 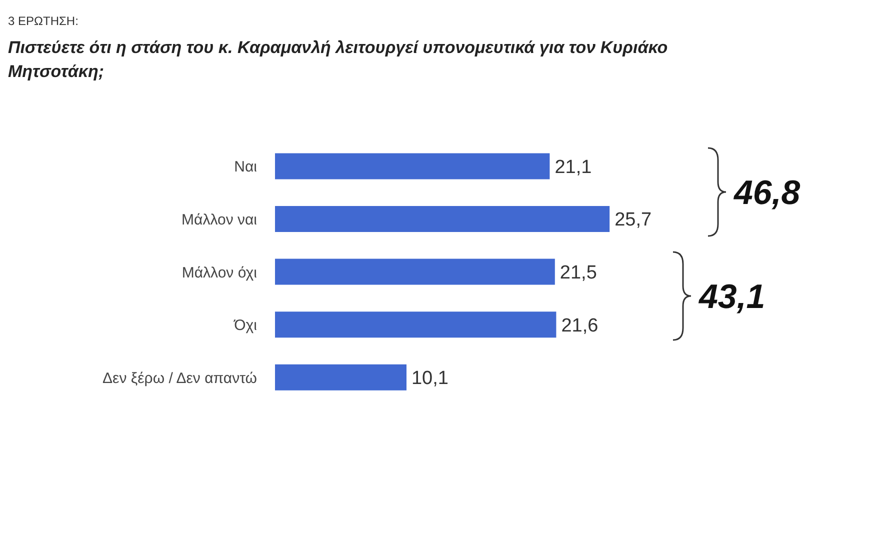 I want to click on text: 3 ΕΡΩΤΗΣΗ:, so click(x=44, y=20).